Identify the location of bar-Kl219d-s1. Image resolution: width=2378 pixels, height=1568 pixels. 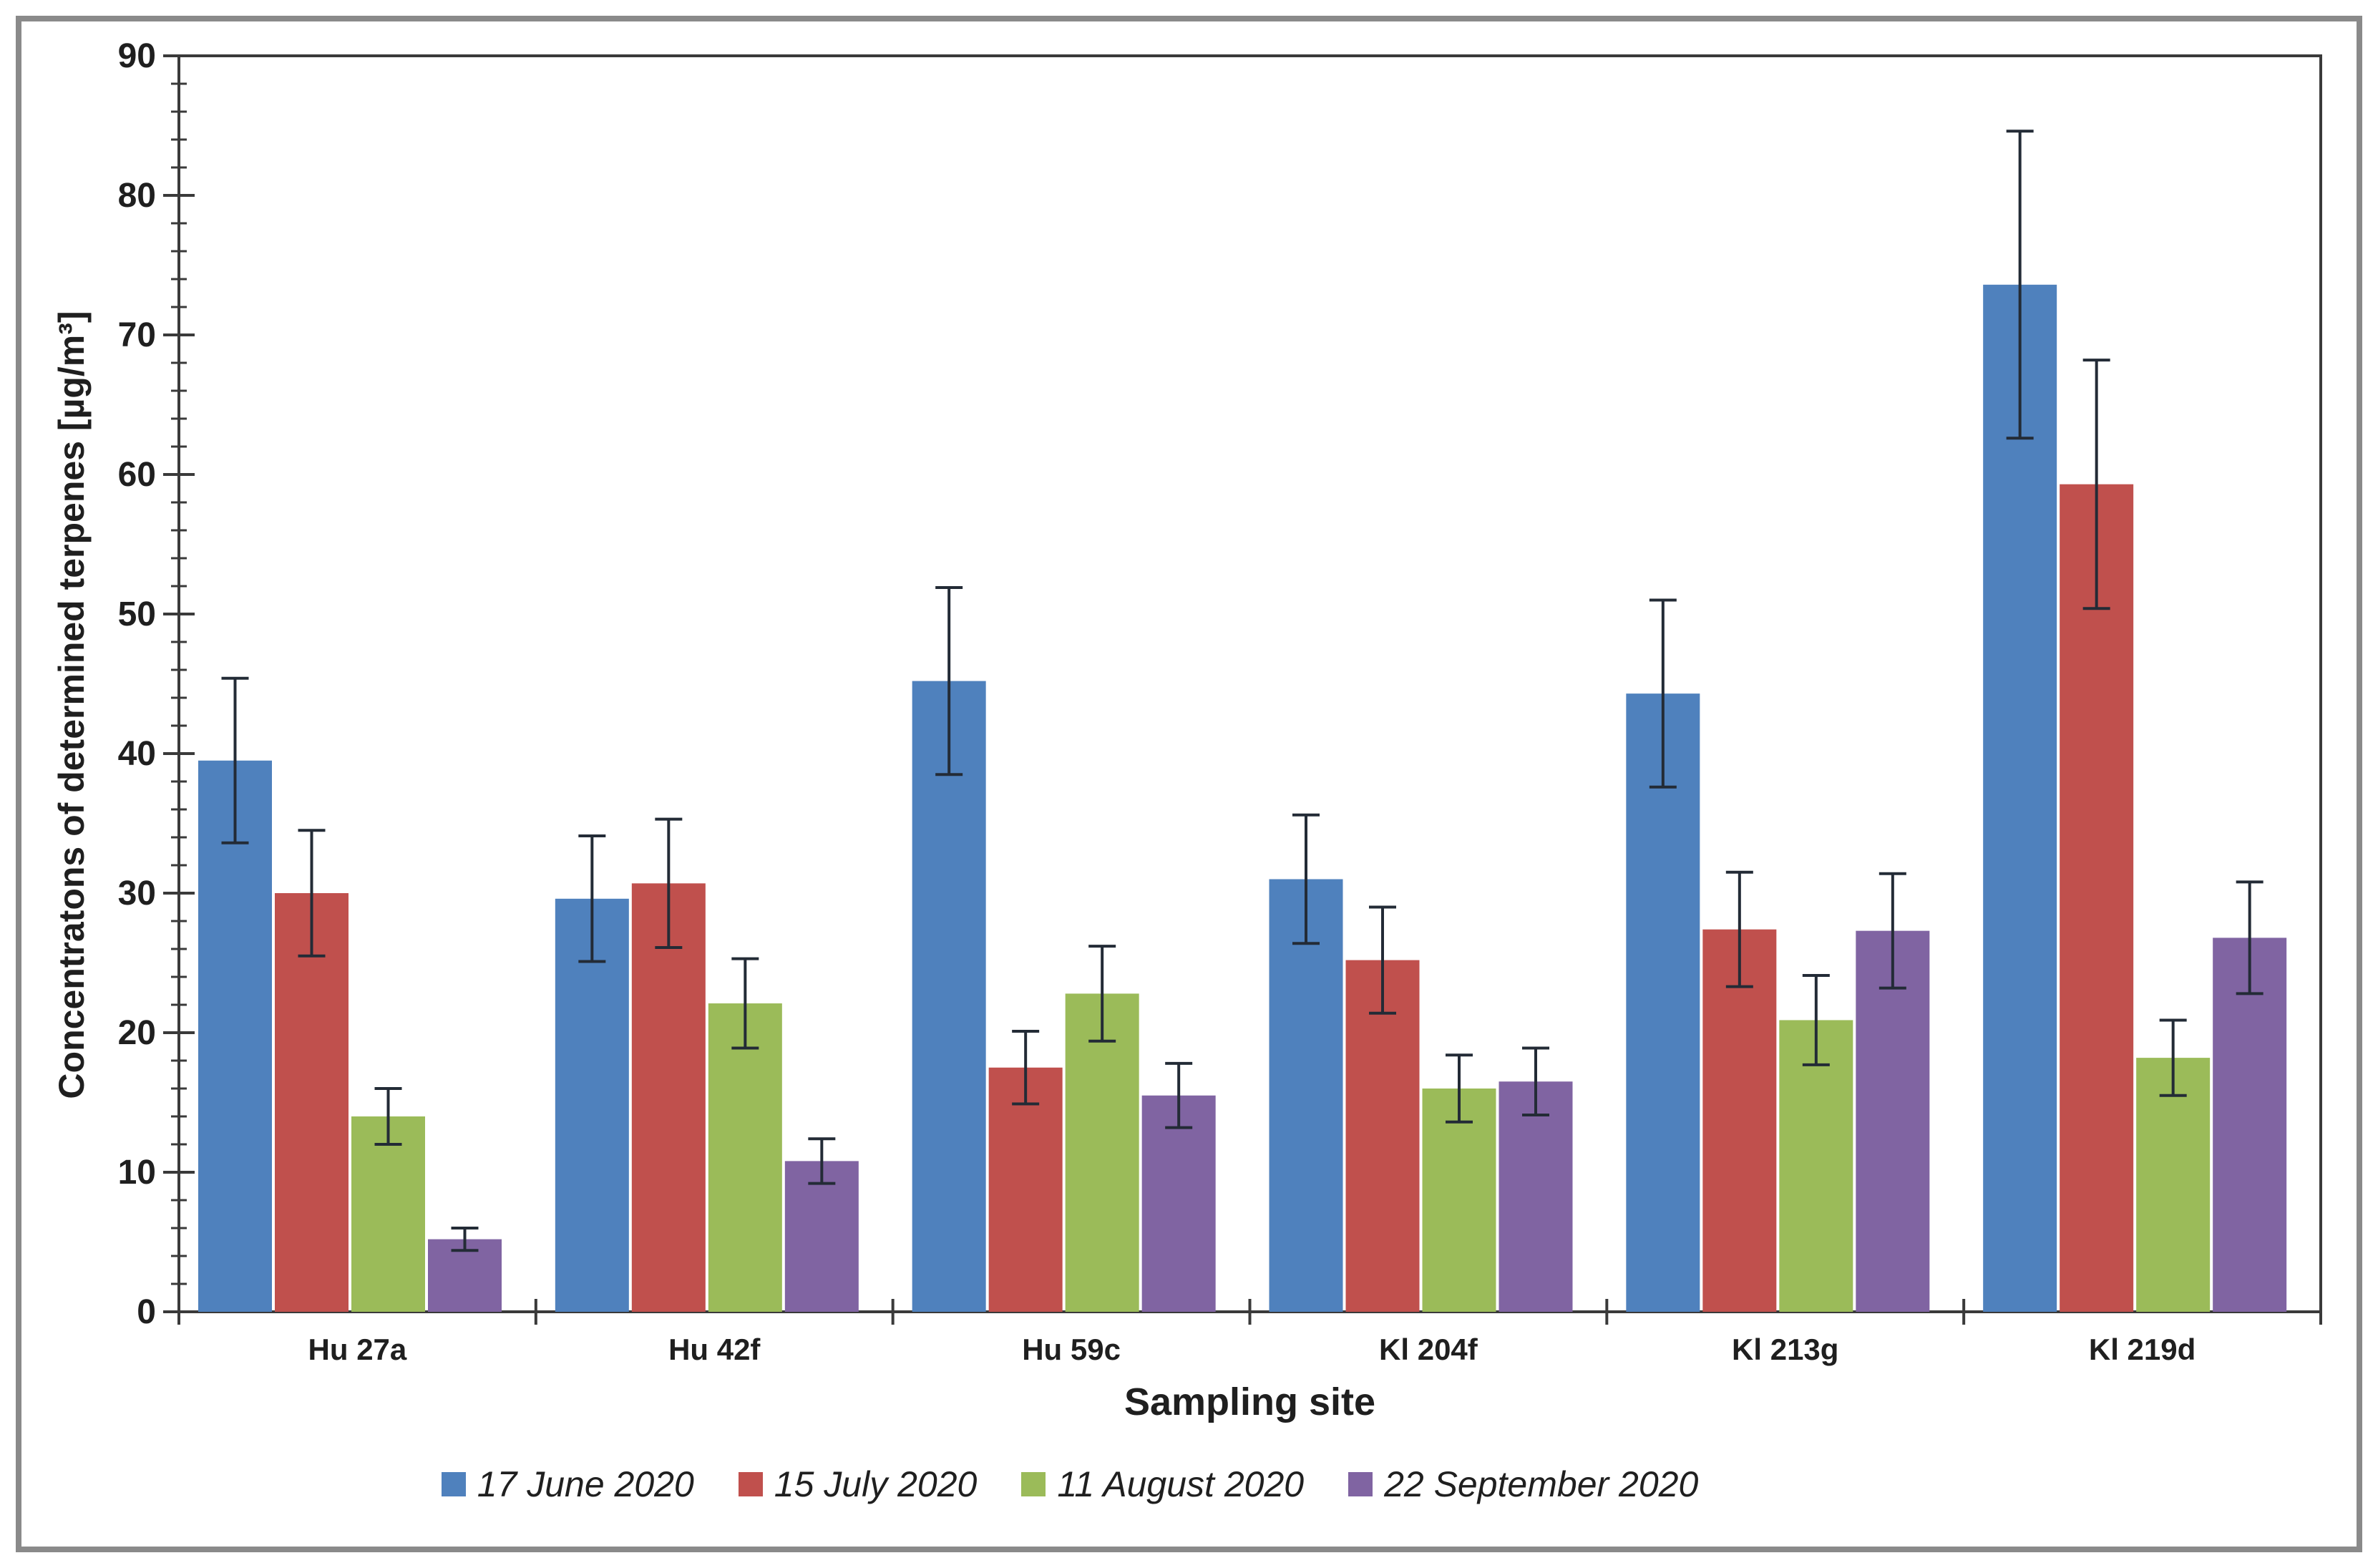
(2097, 898).